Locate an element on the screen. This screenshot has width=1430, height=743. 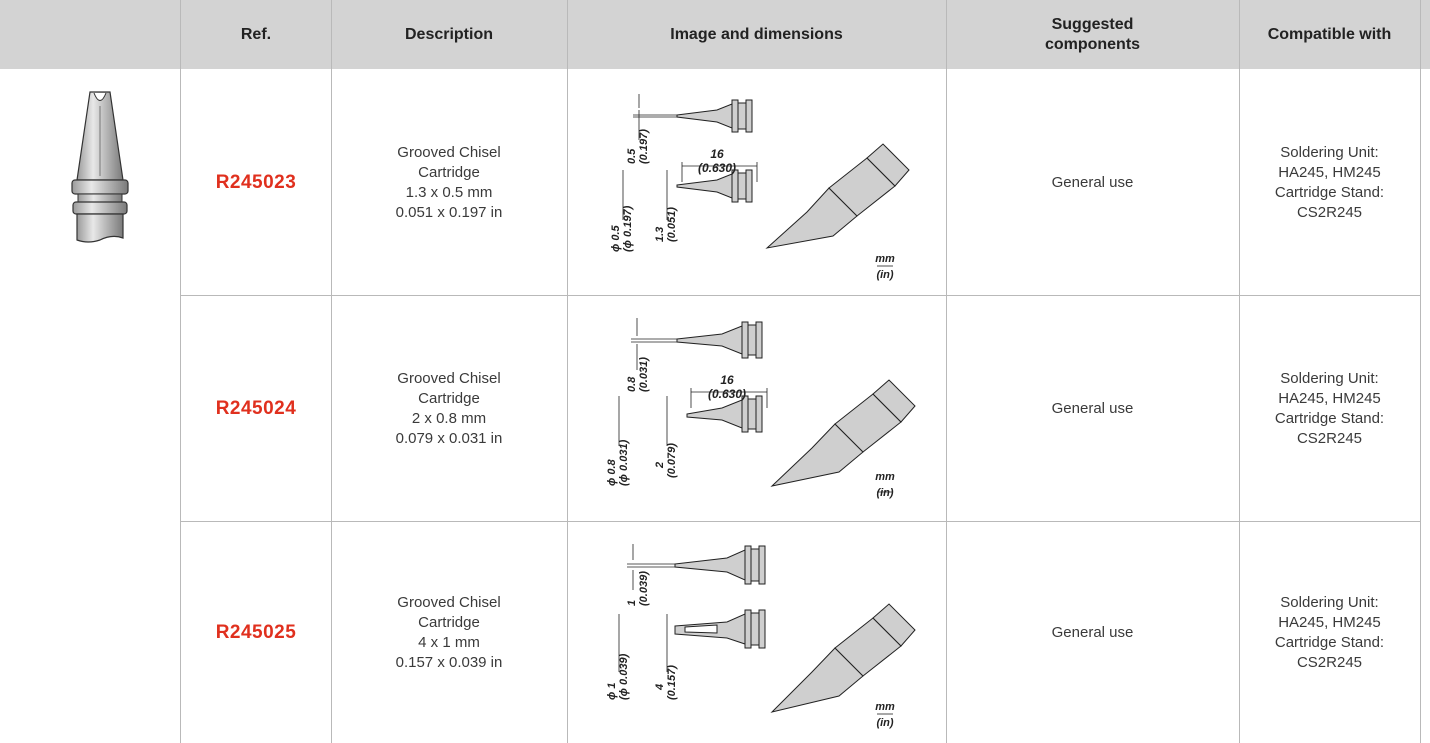
ref-link-R245024: R245024 is located at coordinates (256, 408).